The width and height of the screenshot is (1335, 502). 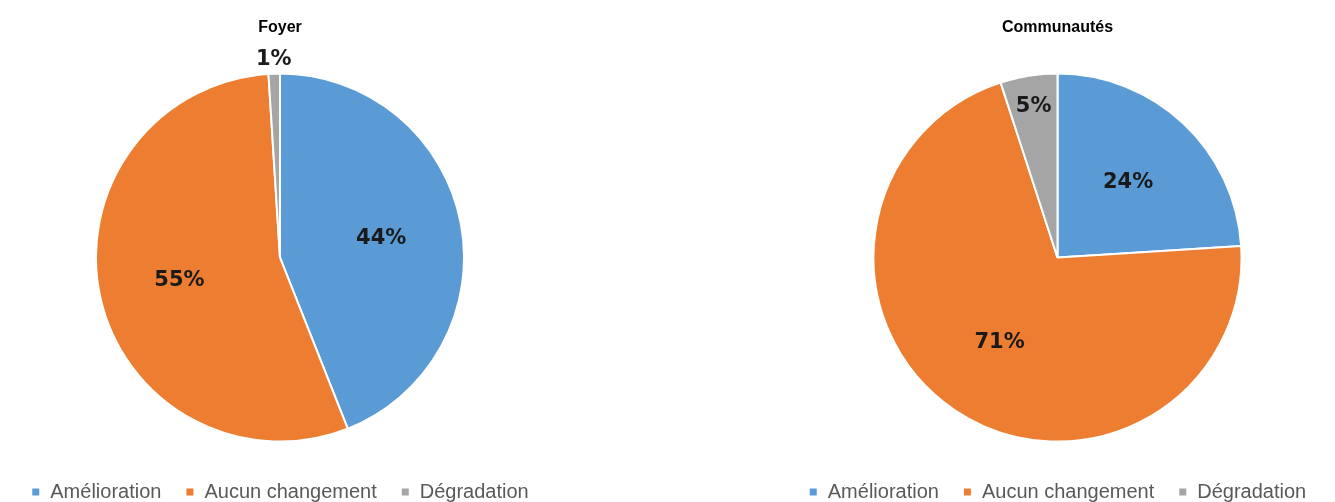 I want to click on data-label: 71%, so click(x=999, y=341).